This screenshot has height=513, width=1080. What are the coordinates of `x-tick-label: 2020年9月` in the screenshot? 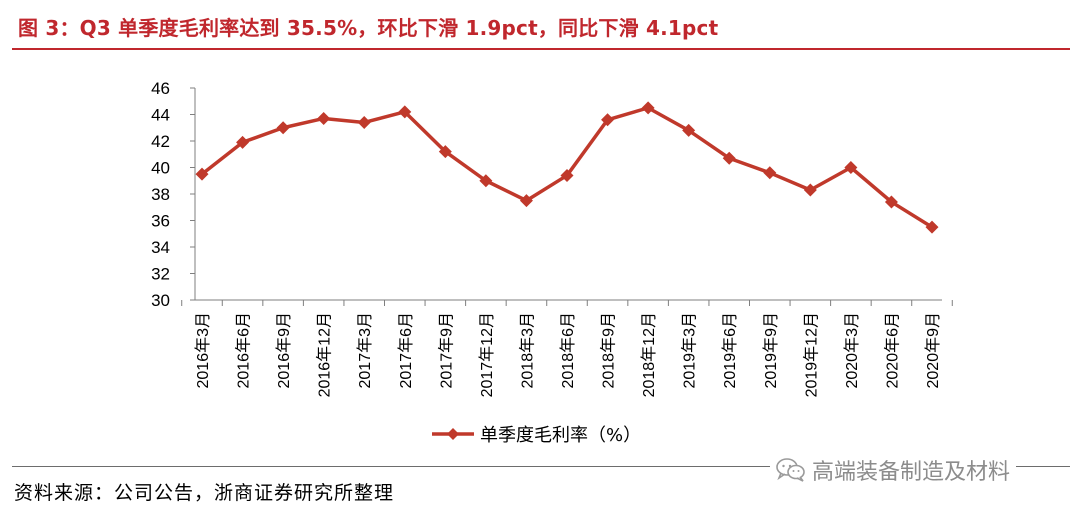 It's located at (933, 350).